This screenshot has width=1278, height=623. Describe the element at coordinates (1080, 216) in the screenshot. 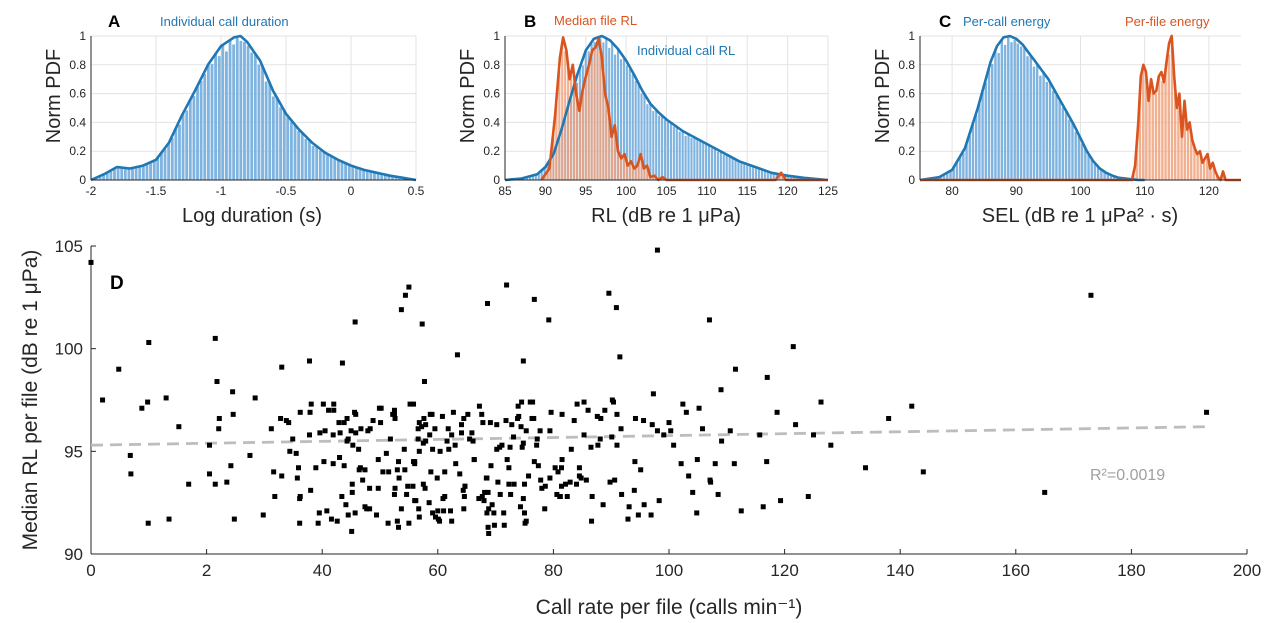

I see `panel-c-xlabel: SEL (dB re 1 μPa² · s)` at that location.